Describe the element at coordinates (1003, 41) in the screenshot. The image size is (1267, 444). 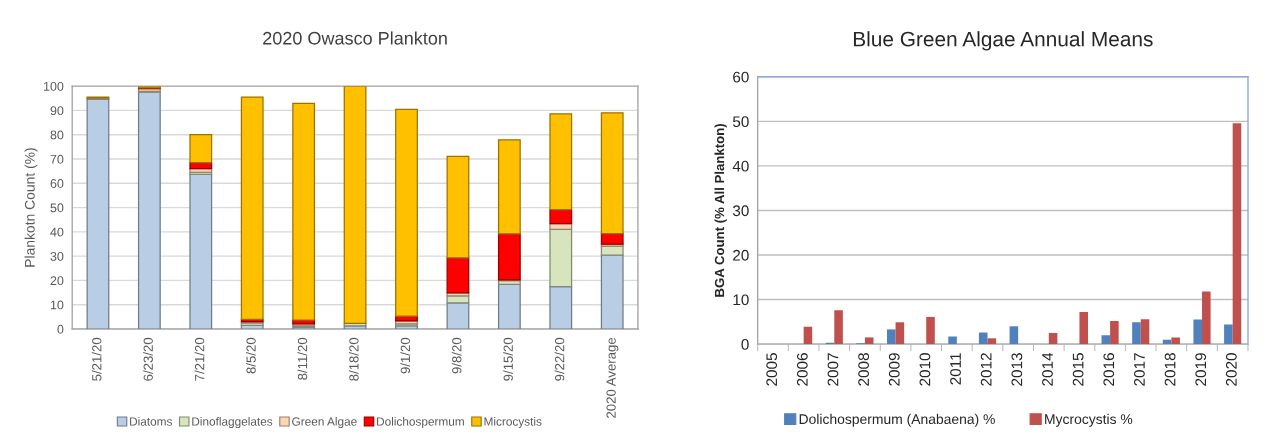
I see `chart-title: Blue Green Algae Annual Means` at that location.